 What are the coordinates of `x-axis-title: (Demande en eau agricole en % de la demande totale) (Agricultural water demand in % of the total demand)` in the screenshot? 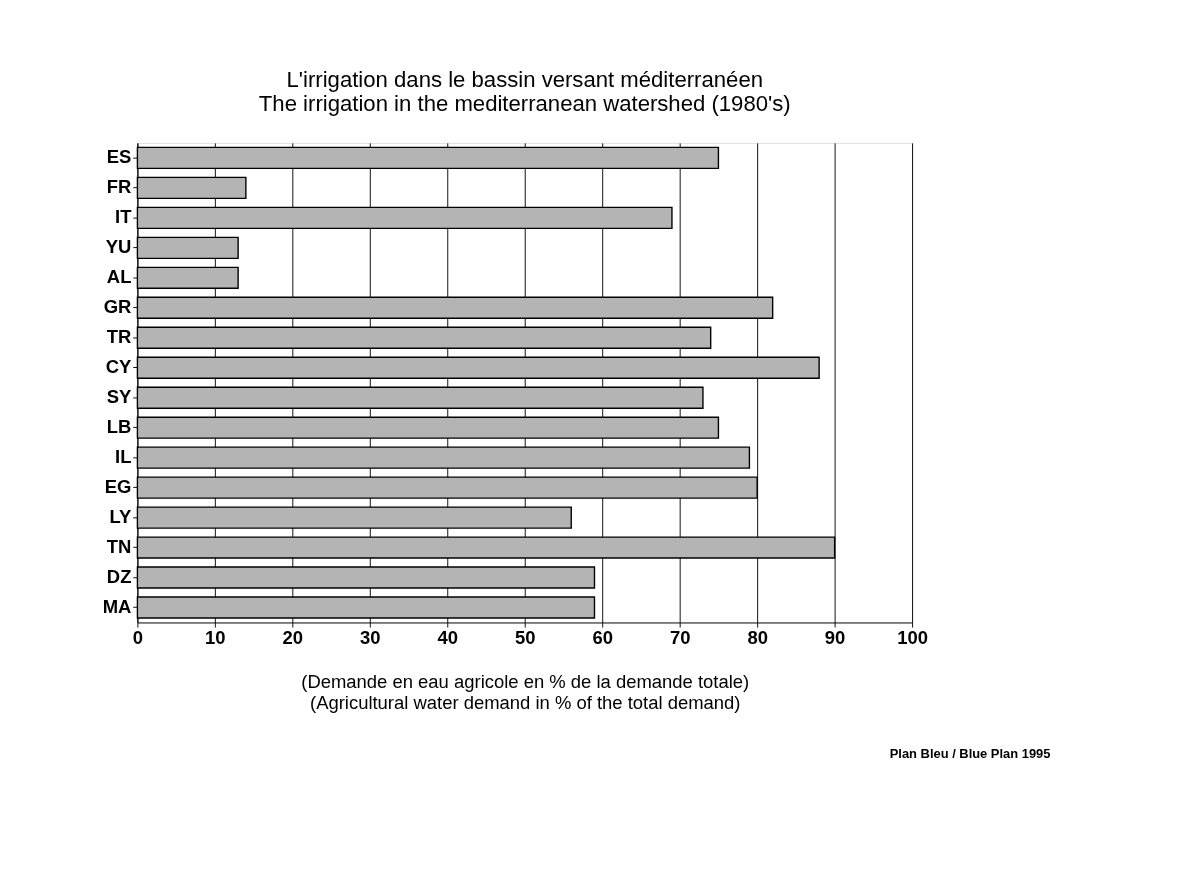 It's located at (525, 692).